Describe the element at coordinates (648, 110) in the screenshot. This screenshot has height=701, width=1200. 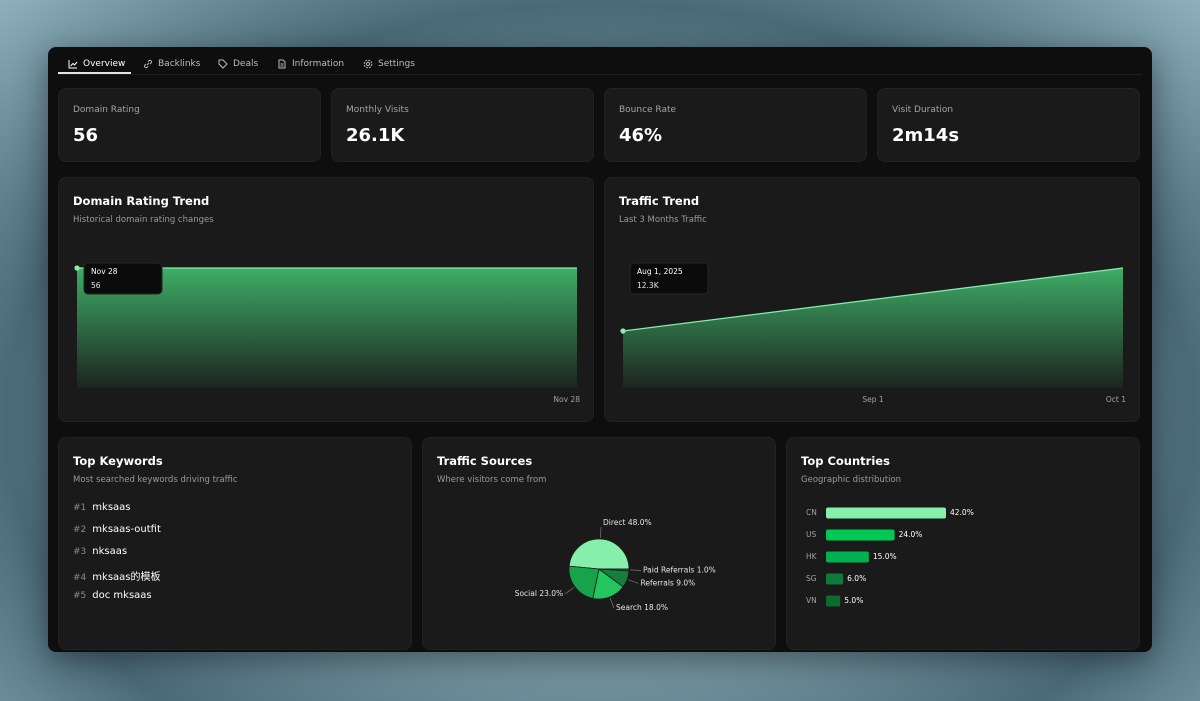
I see `stat-label: Bounce Rate` at that location.